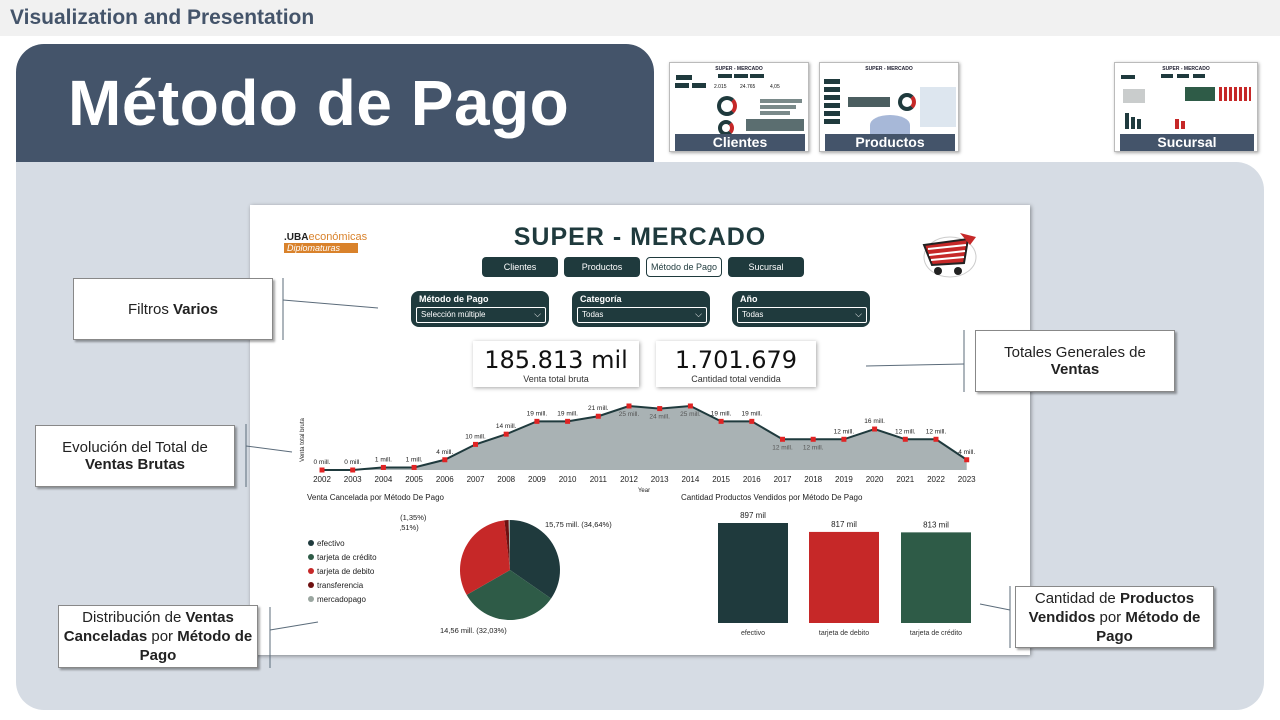 This screenshot has width=1280, height=720. What do you see at coordinates (1075, 361) in the screenshot?
I see `callout-totales: Totales Generales de Ventas` at bounding box center [1075, 361].